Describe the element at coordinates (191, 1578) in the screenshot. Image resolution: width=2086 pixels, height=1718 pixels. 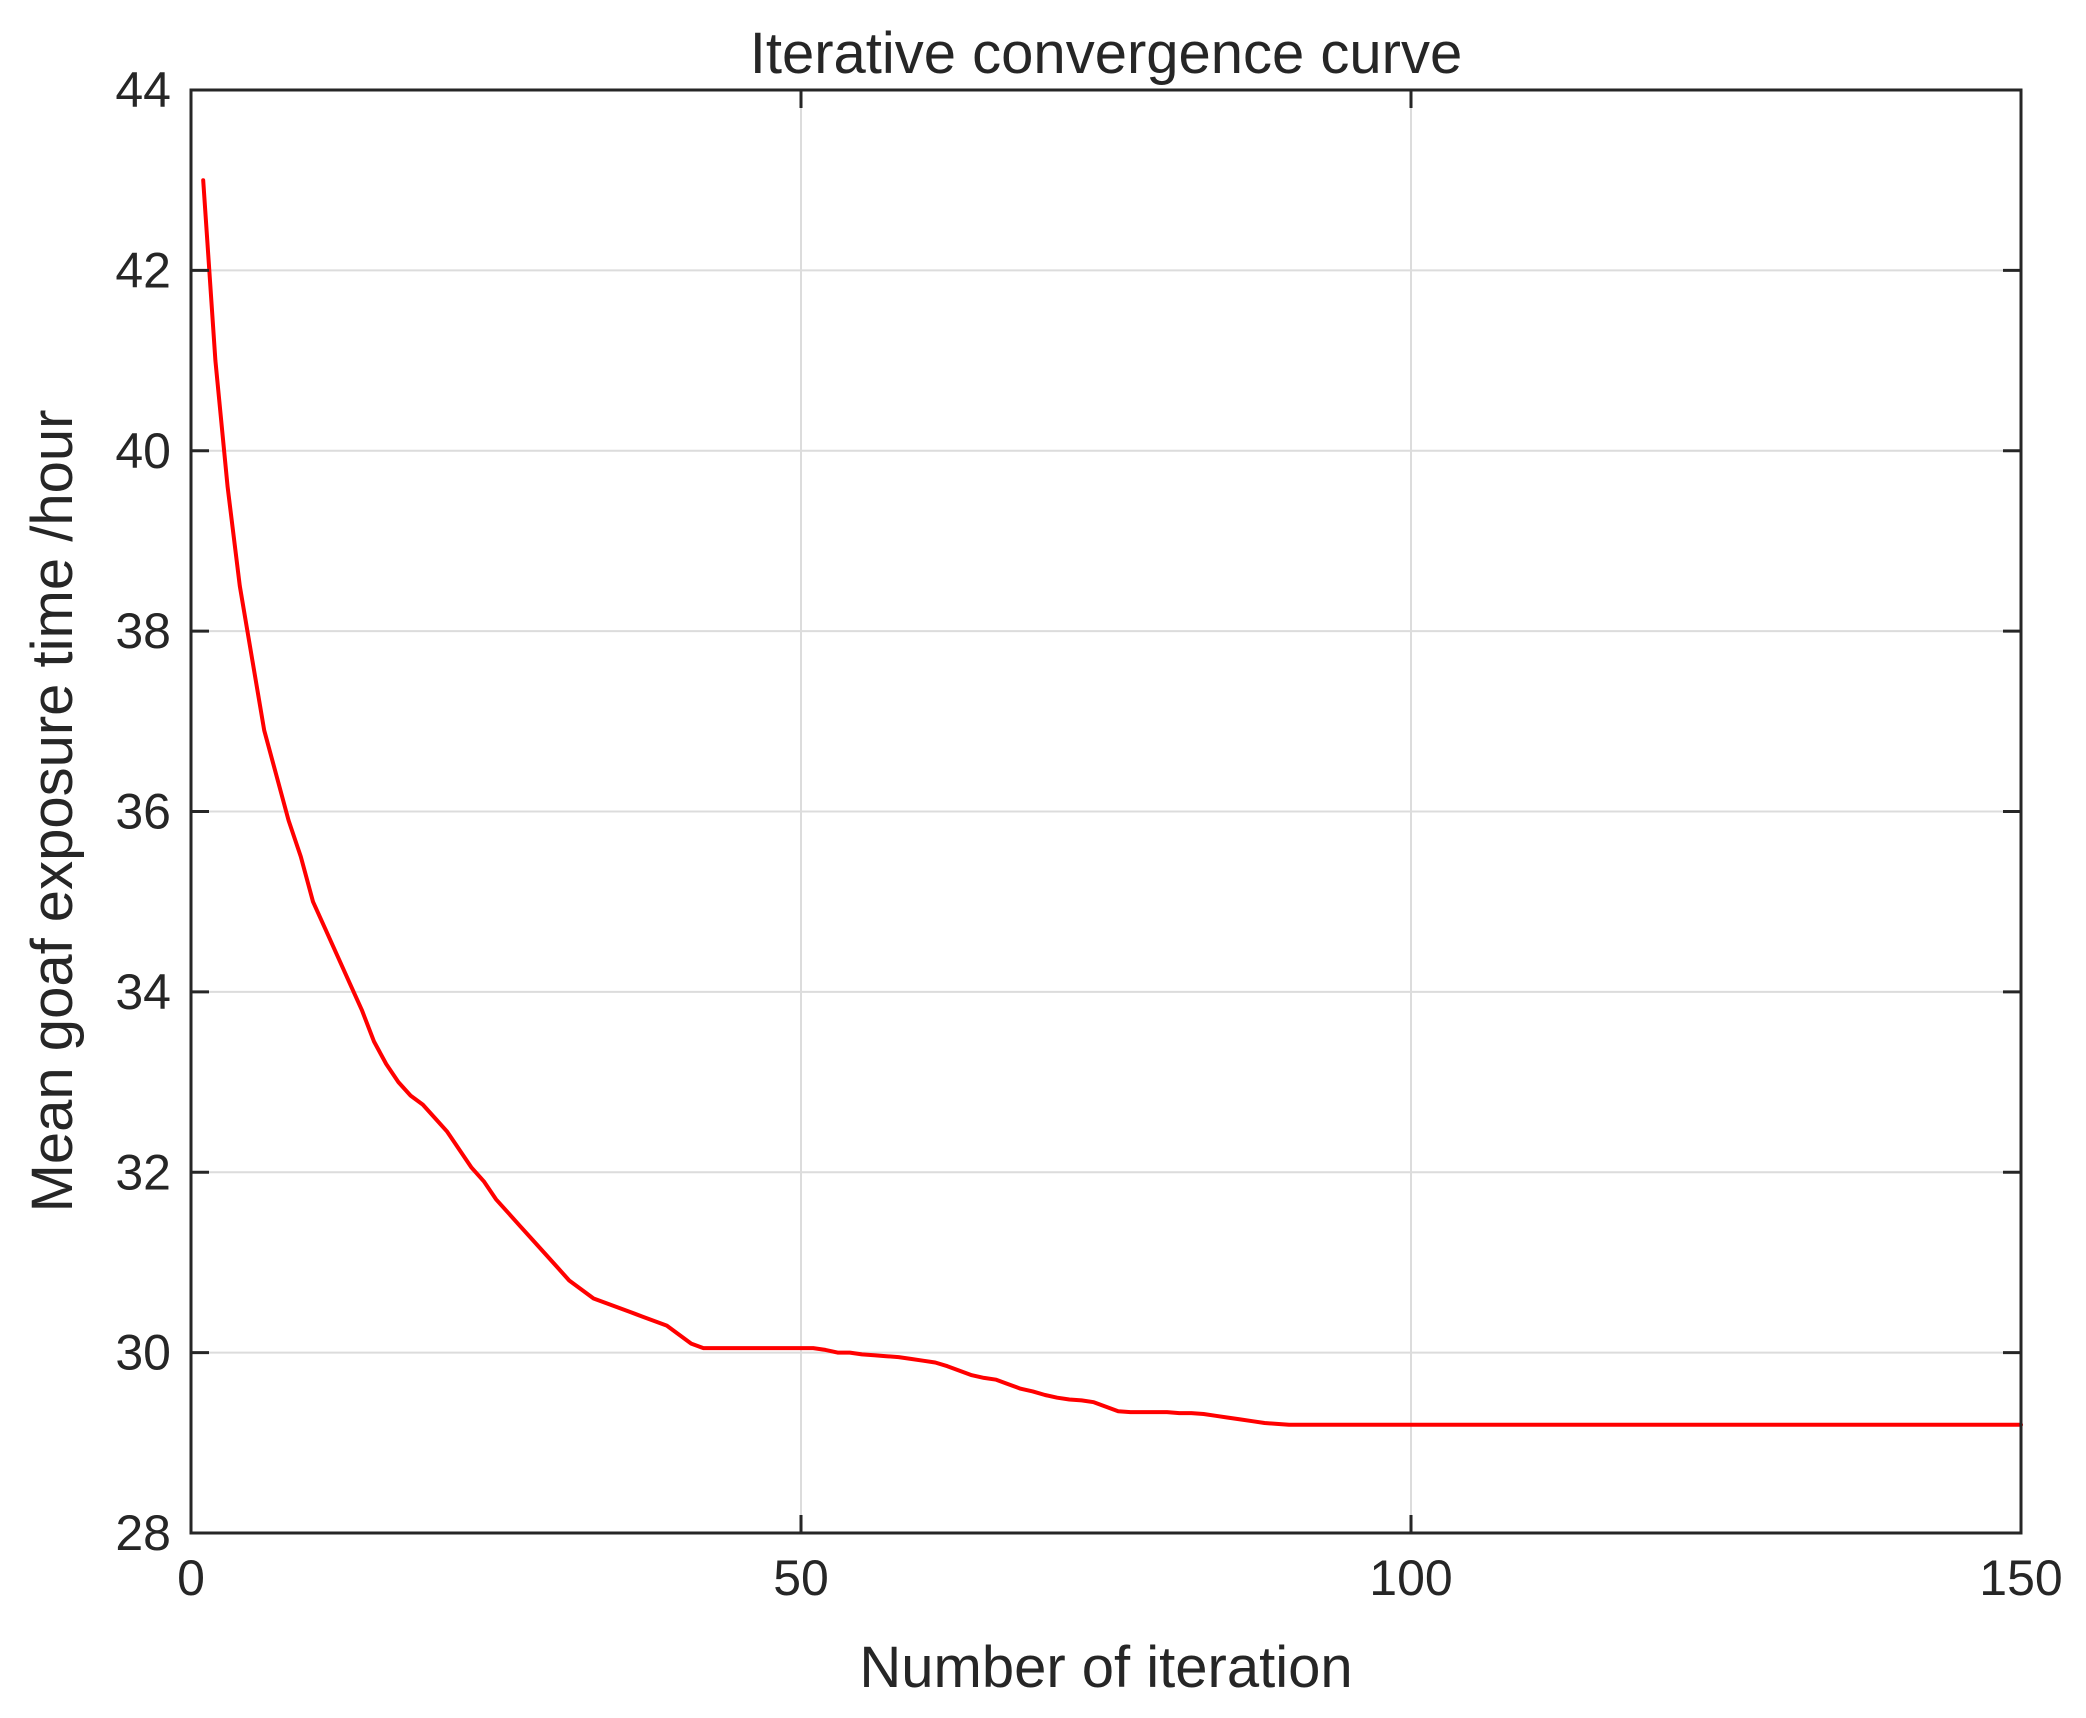
I see `x-tick-label: 0` at that location.